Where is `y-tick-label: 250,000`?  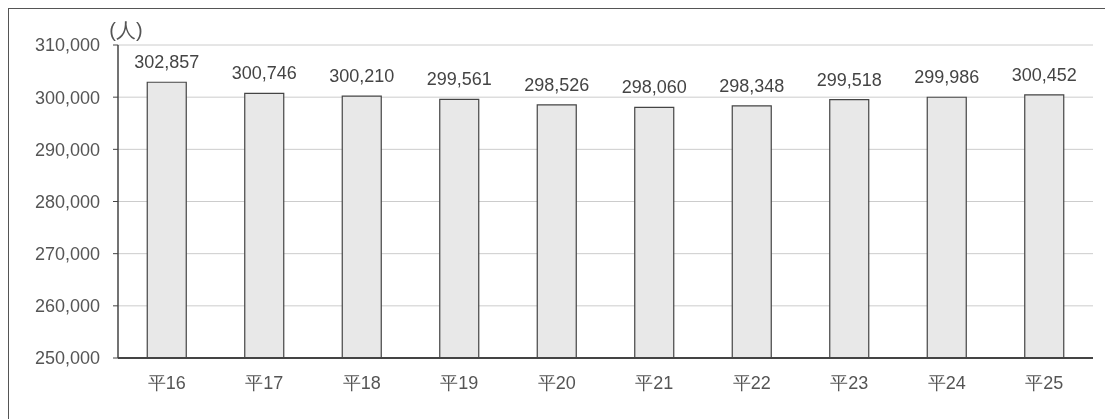 y-tick-label: 250,000 is located at coordinates (67, 358).